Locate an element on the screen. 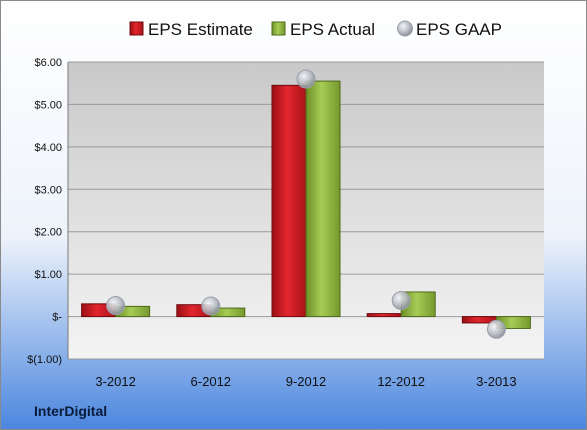  y-tick-label: $2.00 is located at coordinates (48, 233).